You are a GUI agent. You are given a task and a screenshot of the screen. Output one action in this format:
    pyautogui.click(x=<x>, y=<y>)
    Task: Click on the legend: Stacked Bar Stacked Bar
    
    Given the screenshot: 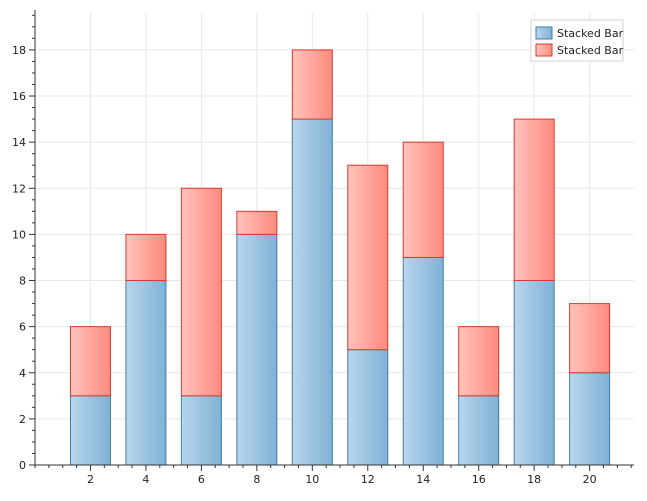 What is the action you would take?
    pyautogui.click(x=577, y=40)
    